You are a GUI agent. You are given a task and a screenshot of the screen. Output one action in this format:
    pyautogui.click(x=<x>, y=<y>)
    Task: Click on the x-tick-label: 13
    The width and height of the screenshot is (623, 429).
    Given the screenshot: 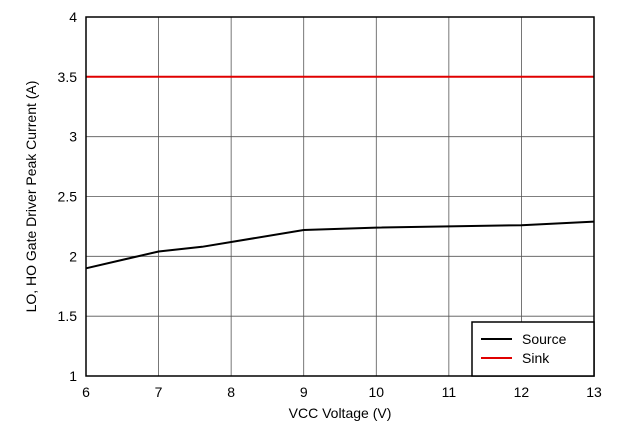 What is the action you would take?
    pyautogui.click(x=594, y=392)
    